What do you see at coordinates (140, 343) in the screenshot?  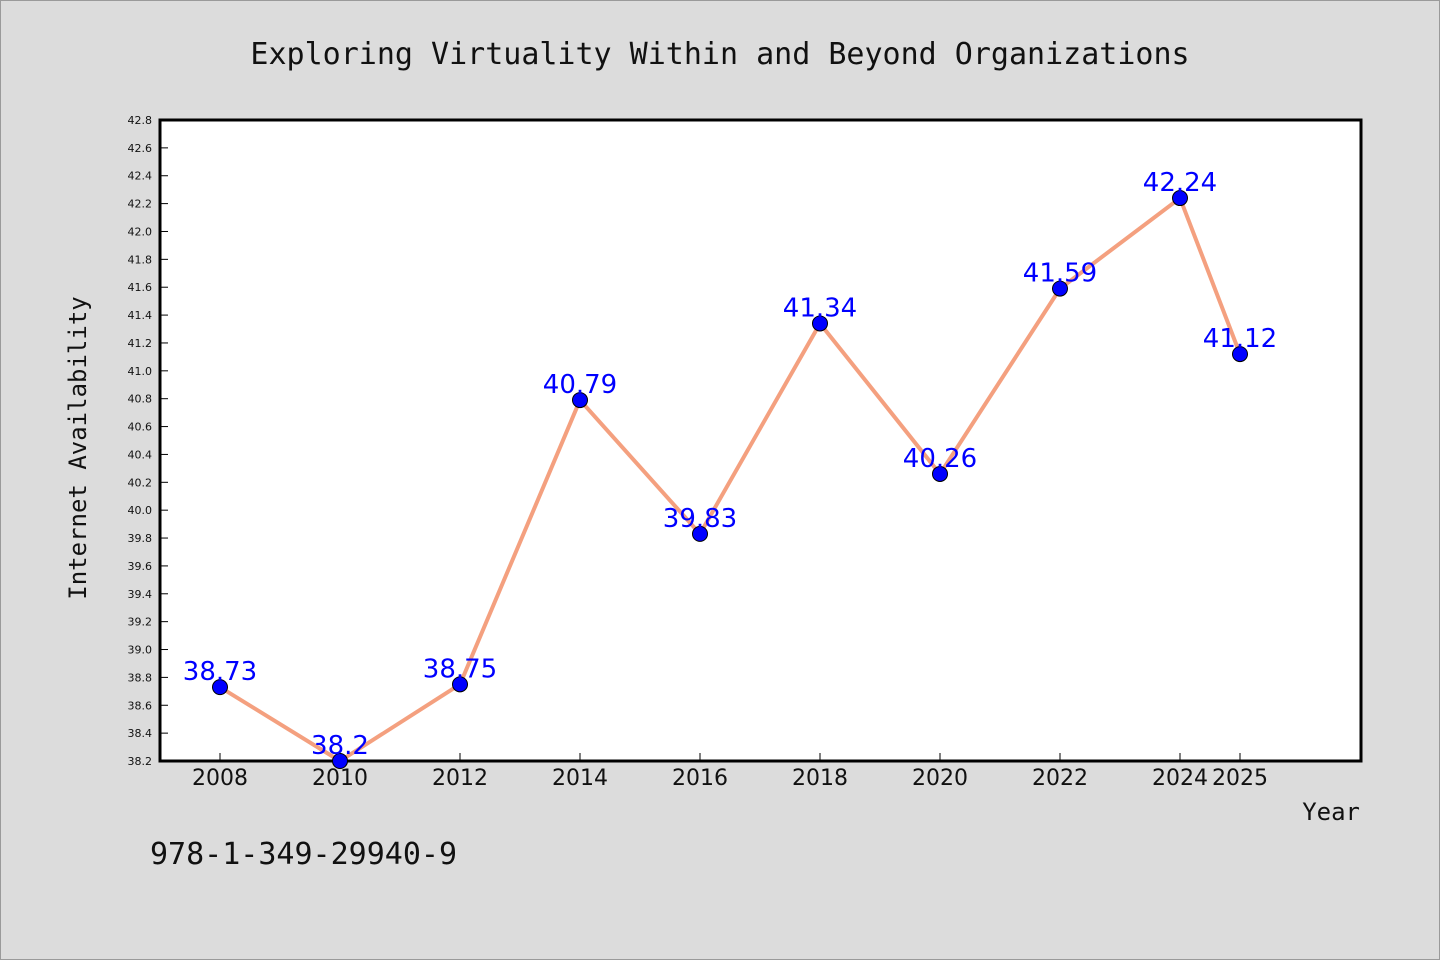 I see `y-tick-label: 41.2` at bounding box center [140, 343].